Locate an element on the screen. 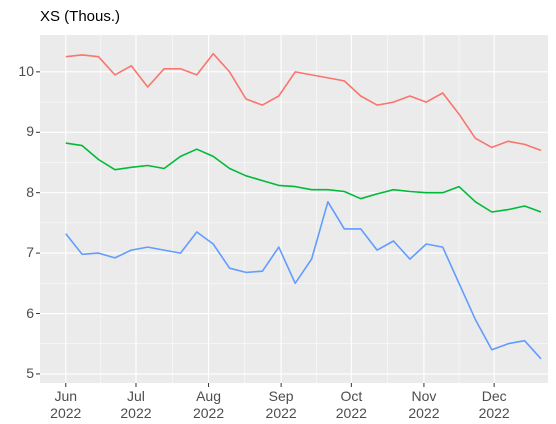 This screenshot has height=424, width=556. chart-title: XS (Thous.) is located at coordinates (80, 16).